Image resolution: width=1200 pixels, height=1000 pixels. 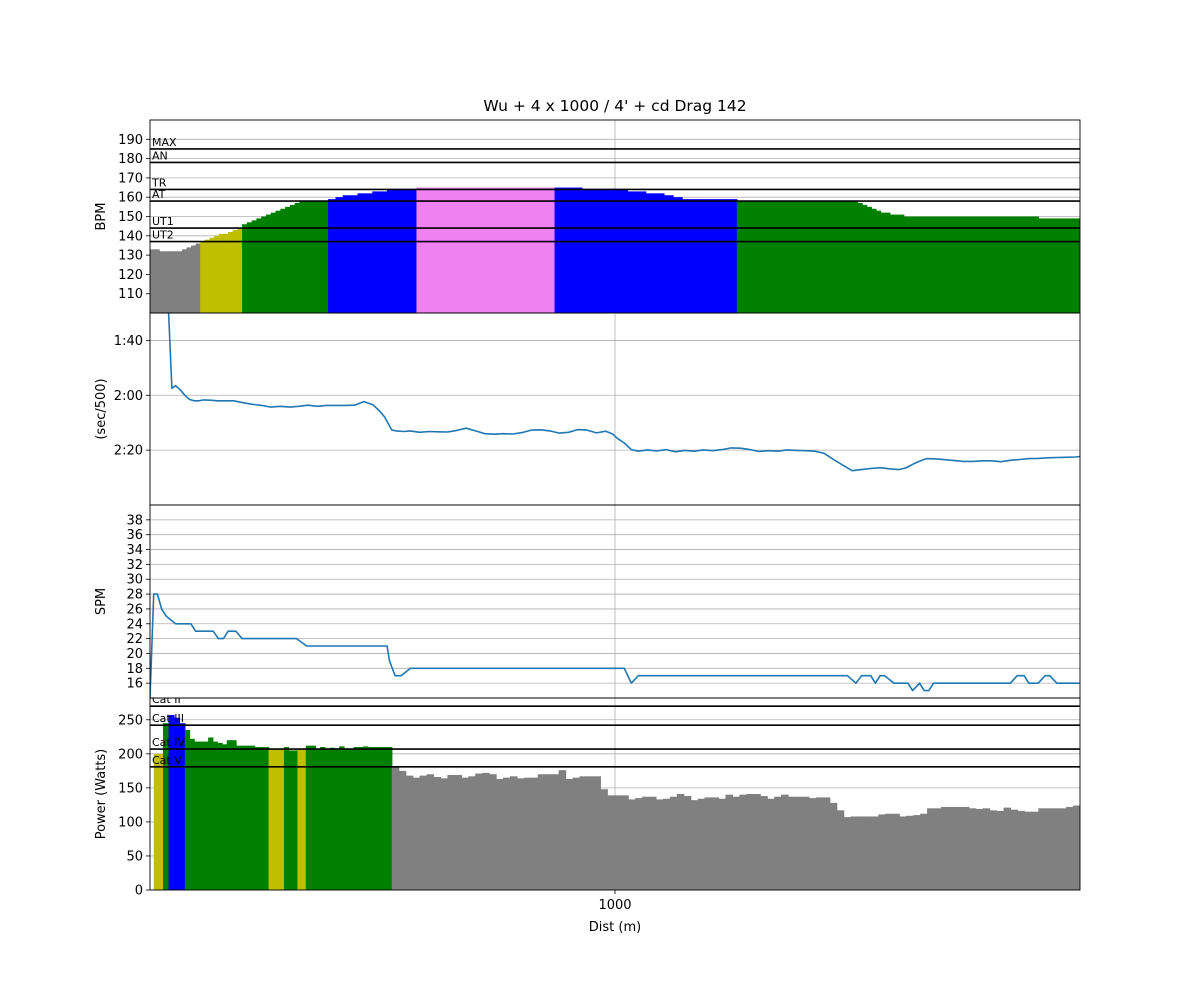 I want to click on power-plot-area: Cat II Cat III Cat IV Cat V, so click(x=615, y=794).